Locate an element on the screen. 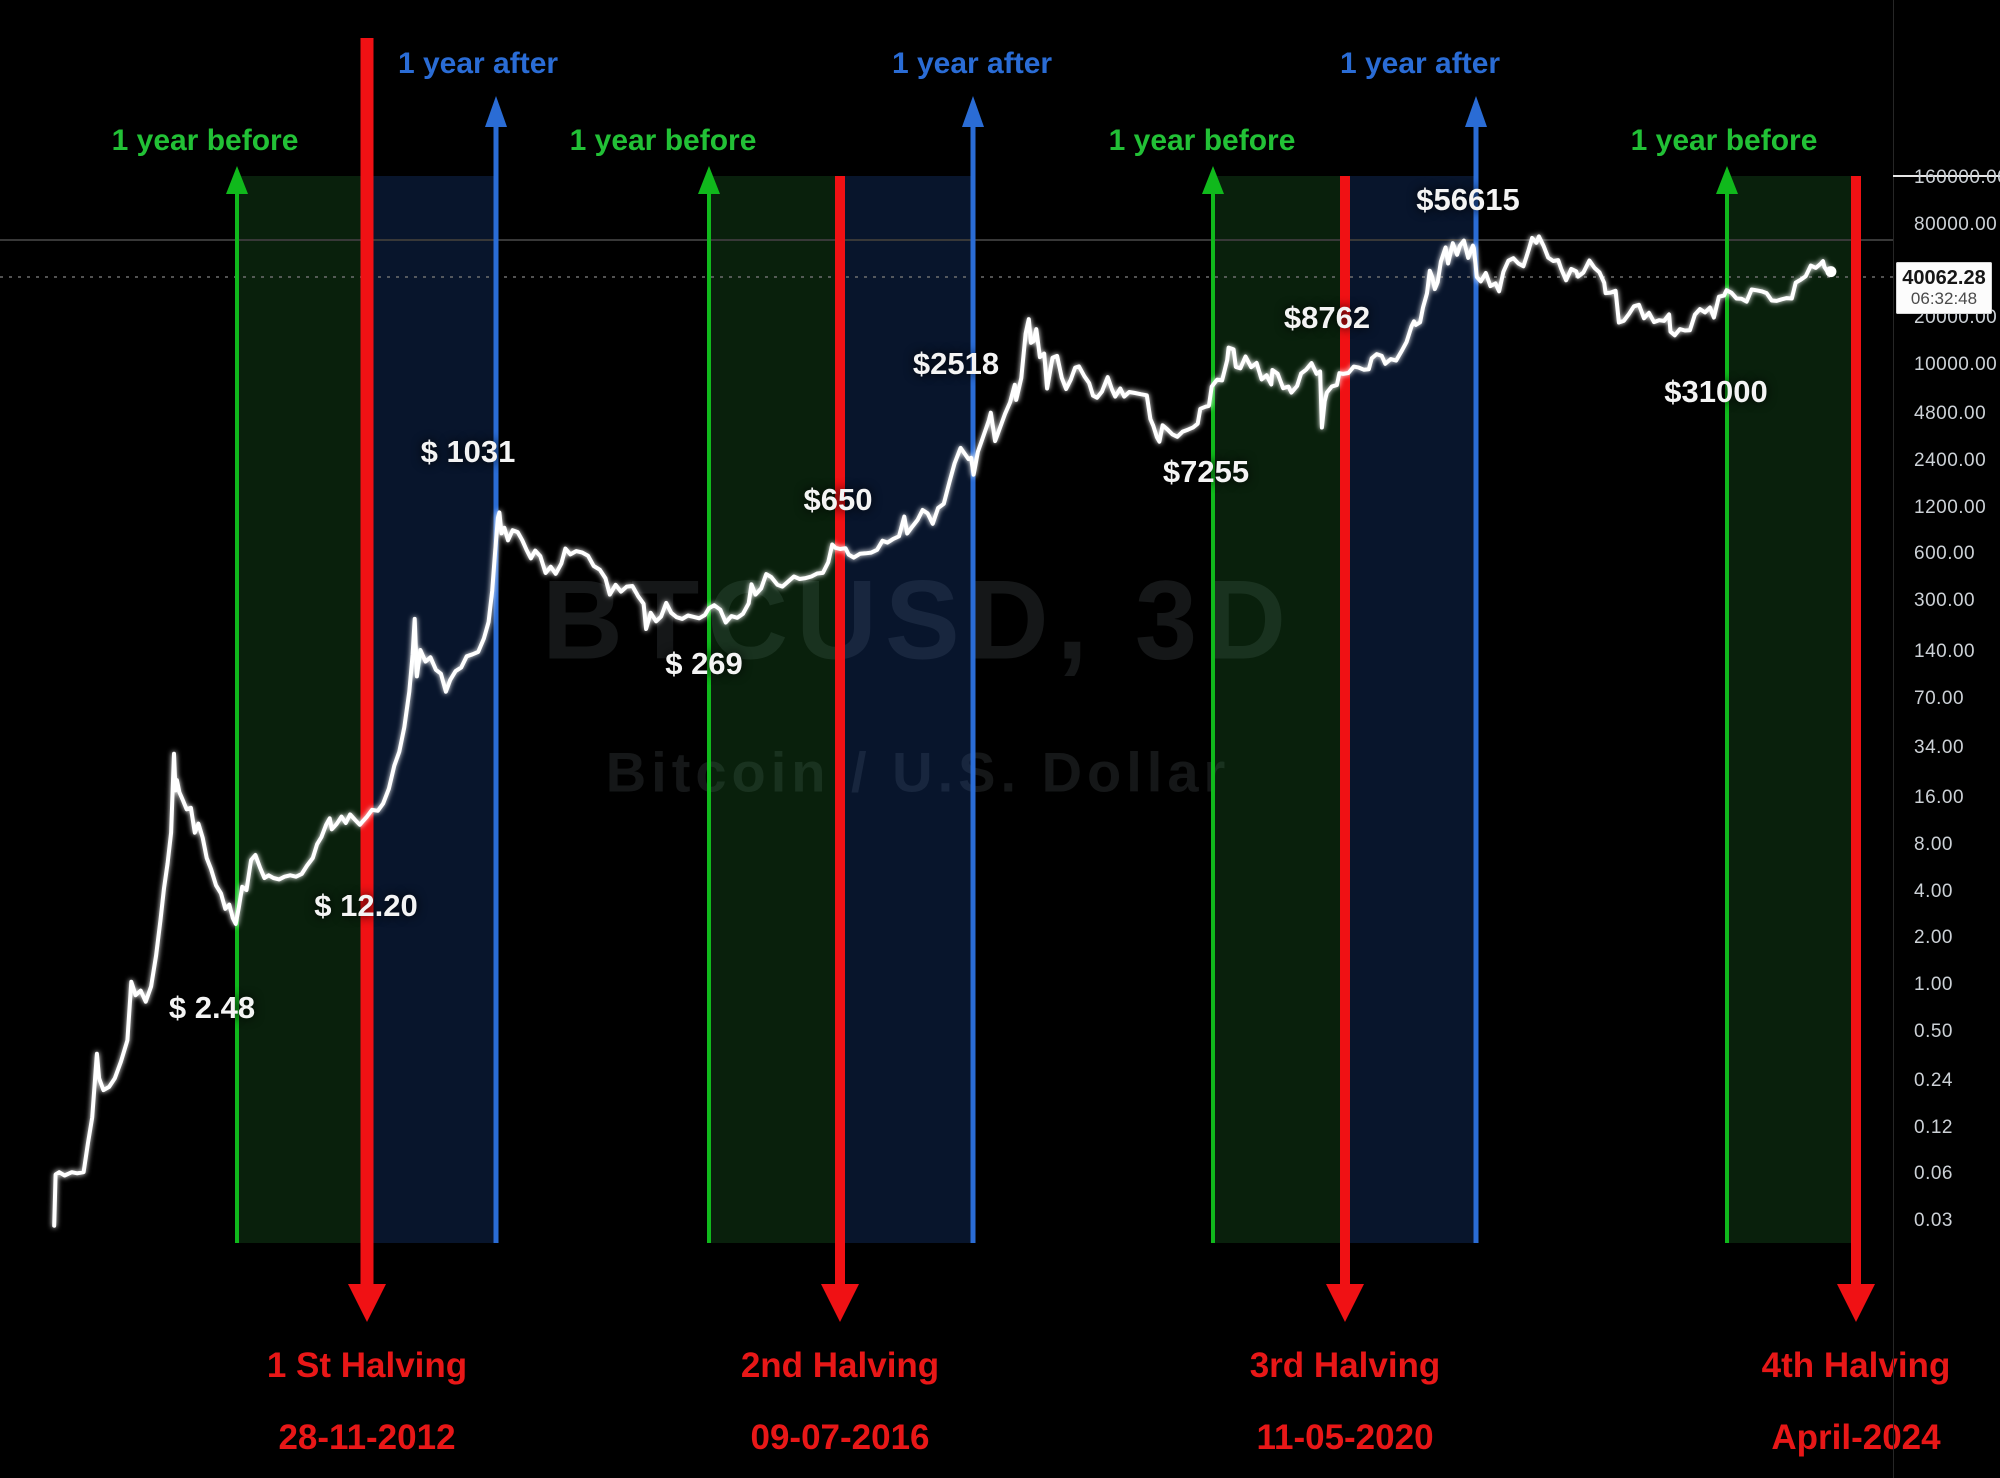 This screenshot has height=1478, width=2000. price-tick-label: 160000.00 is located at coordinates (1957, 178).